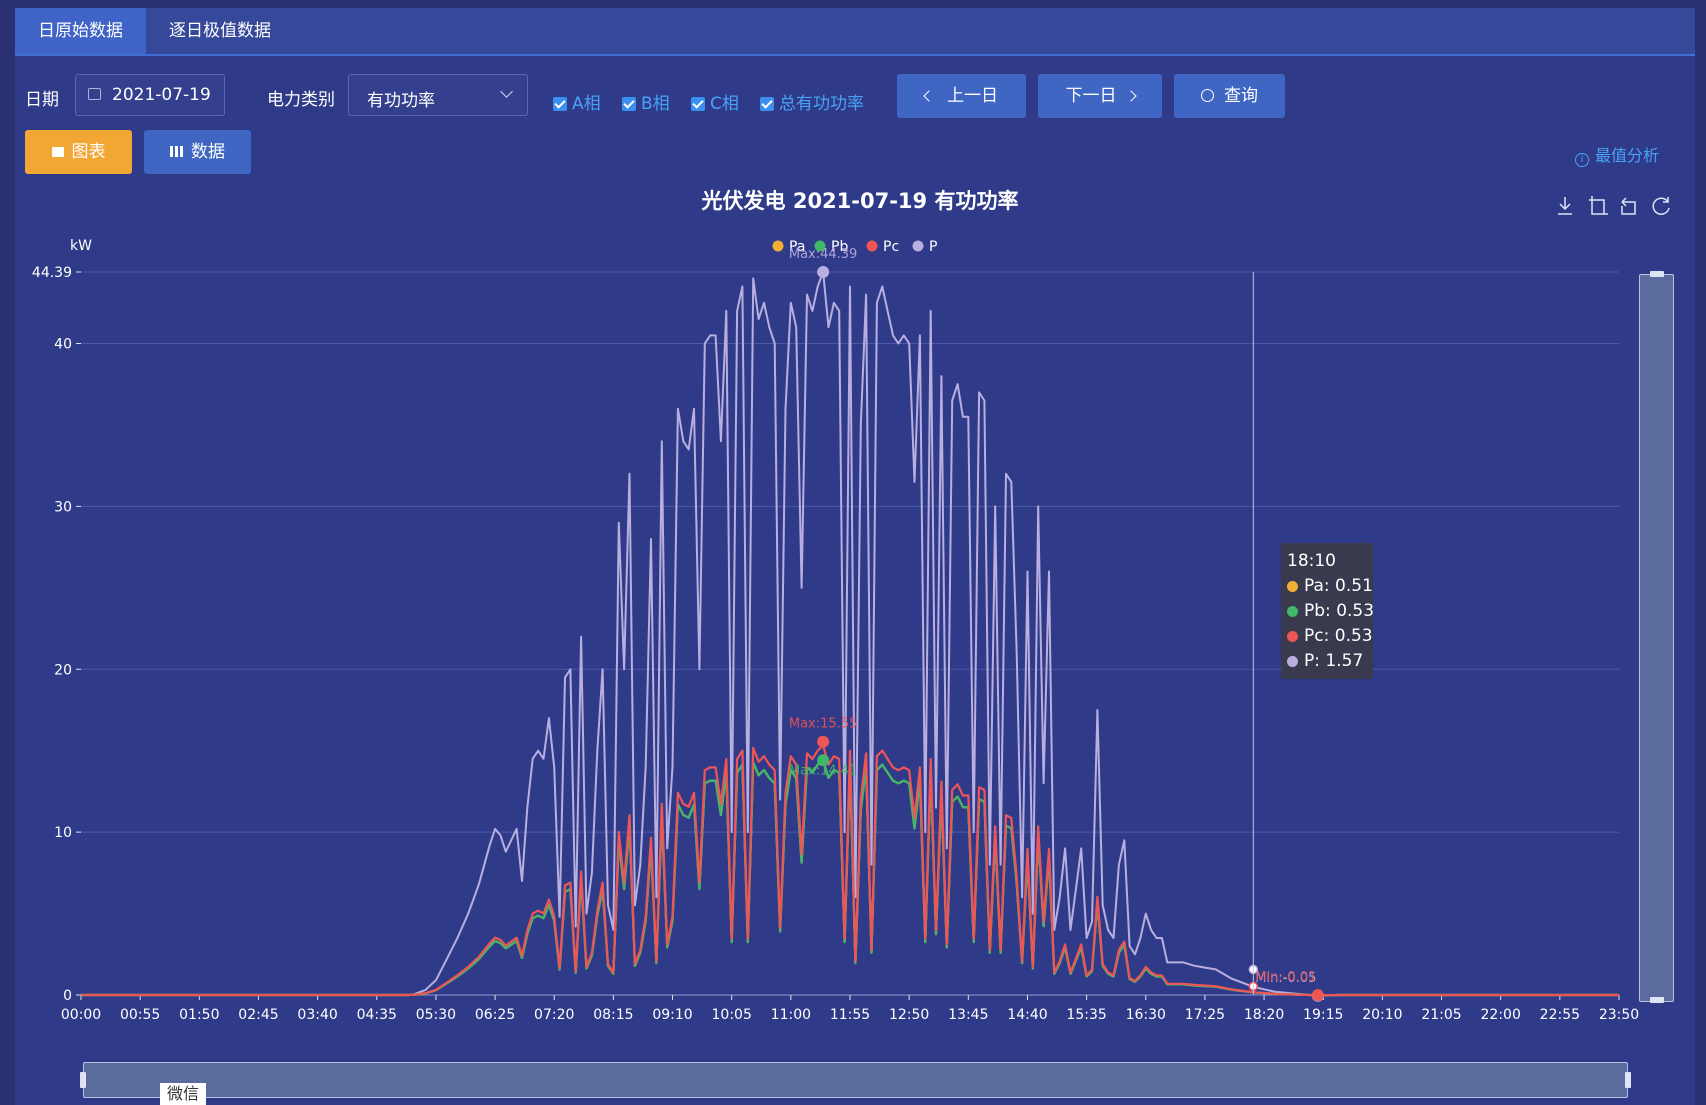  What do you see at coordinates (88, 152) in the screenshot?
I see `chart-view-label: 图表` at bounding box center [88, 152].